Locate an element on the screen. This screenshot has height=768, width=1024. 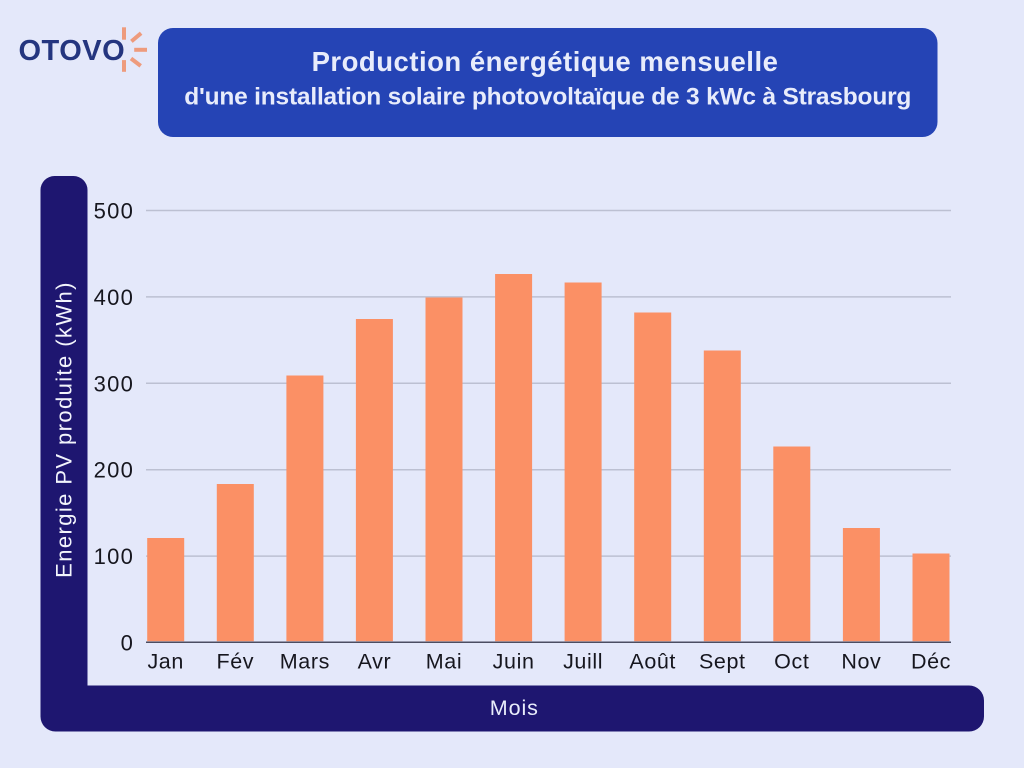
svg-text: Juin is located at coordinates (514, 662).